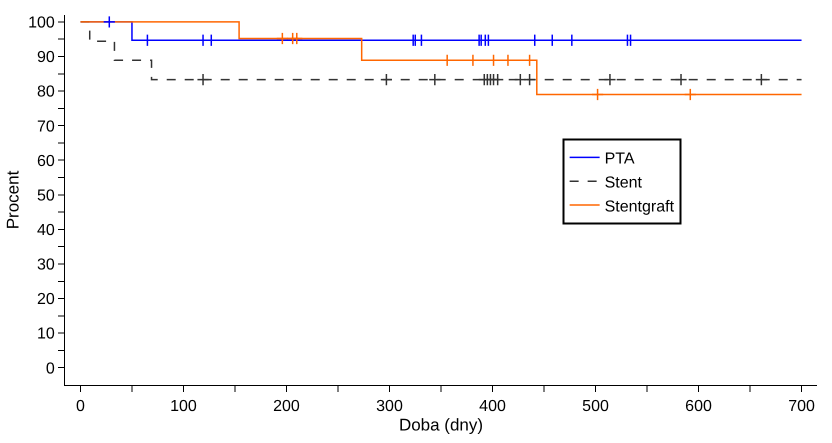 This screenshot has width=832, height=443. What do you see at coordinates (389, 407) in the screenshot?
I see `x-tick-label: 300` at bounding box center [389, 407].